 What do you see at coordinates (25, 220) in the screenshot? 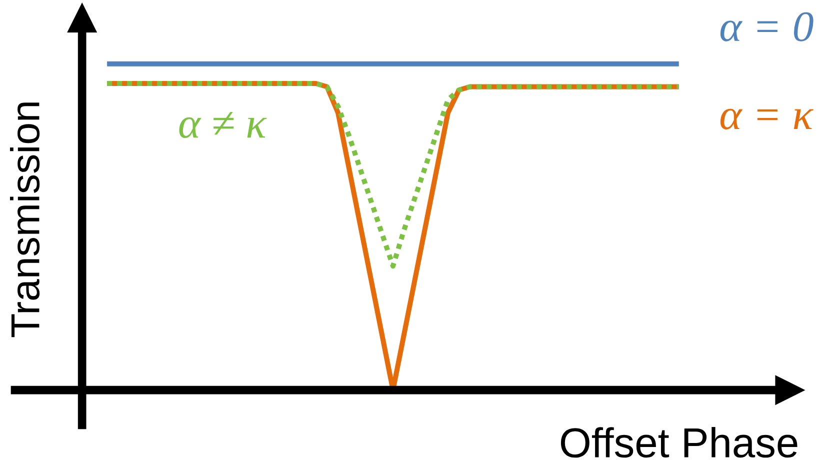
I see `y-axis-title: Transmission` at bounding box center [25, 220].